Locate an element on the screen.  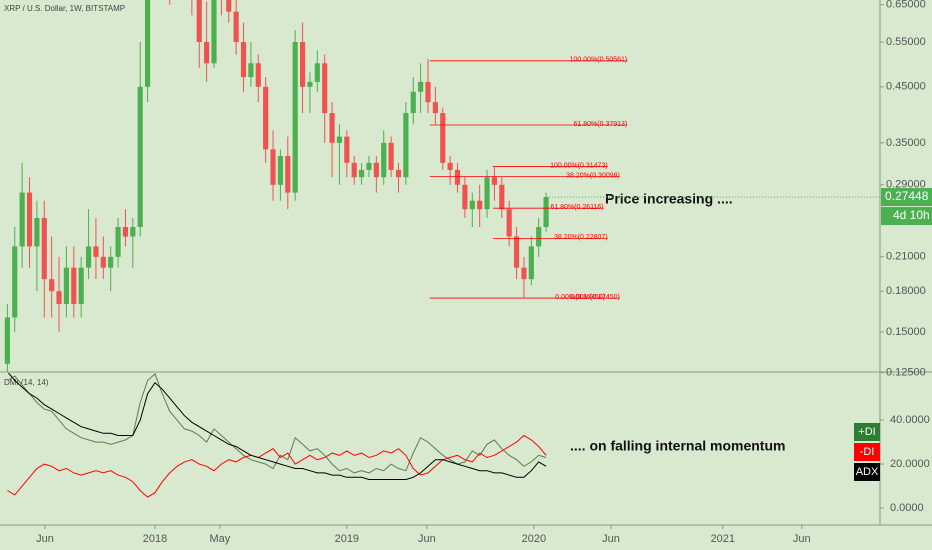
y-tick-label: 0.55000 is located at coordinates (906, 42).